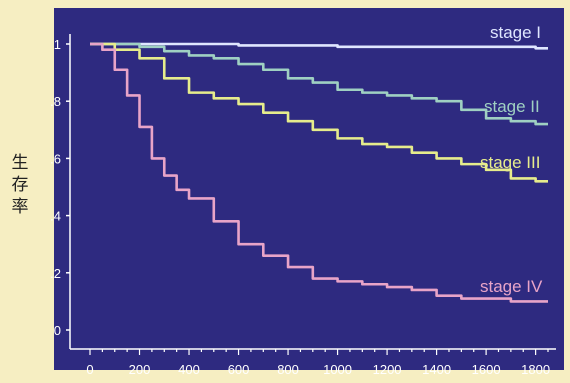  Describe the element at coordinates (239, 369) in the screenshot. I see `x-tick-label: 600` at that location.